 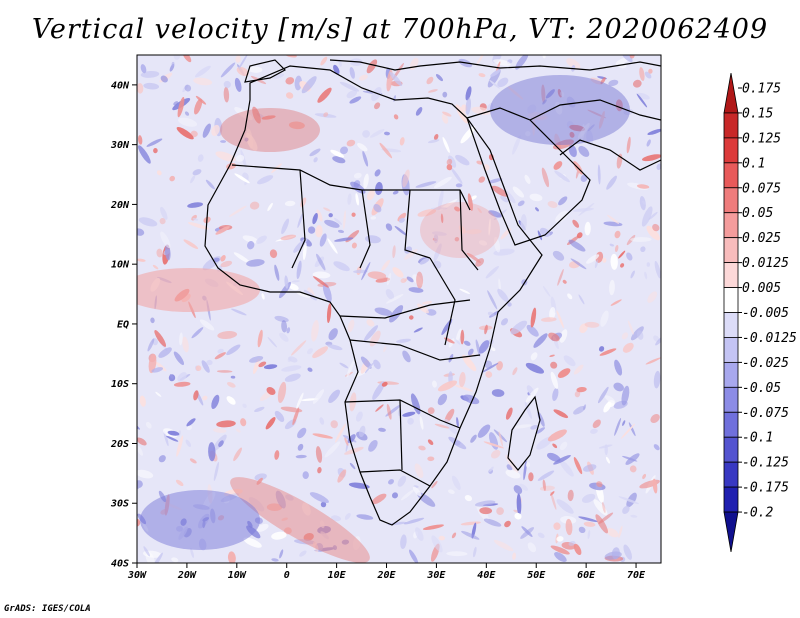 I want to click on colorbar-label: -0.175, so click(x=765, y=488).